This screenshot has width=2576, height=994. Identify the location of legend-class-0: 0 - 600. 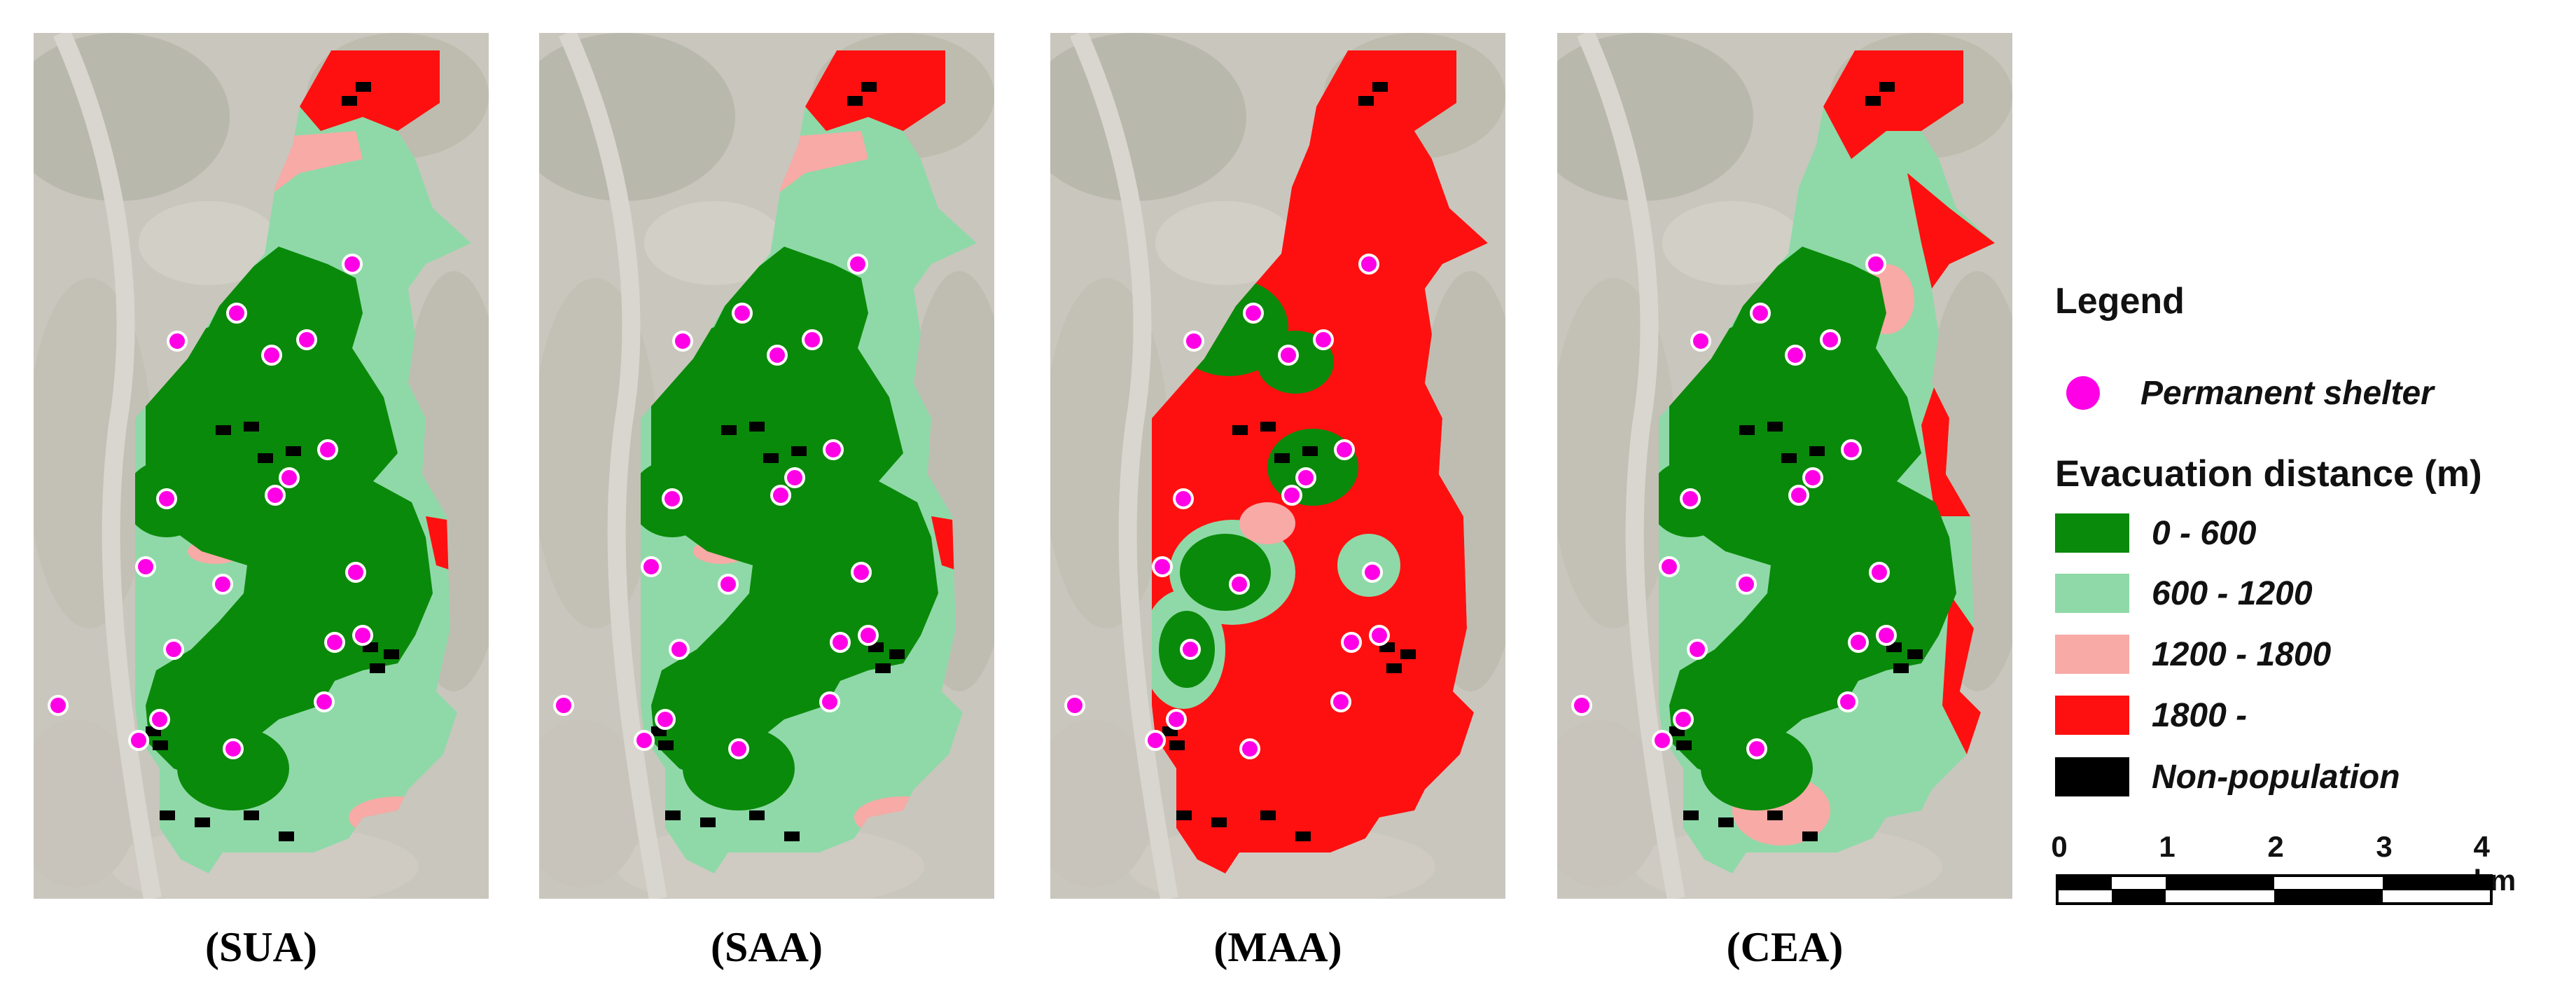
(2155, 533).